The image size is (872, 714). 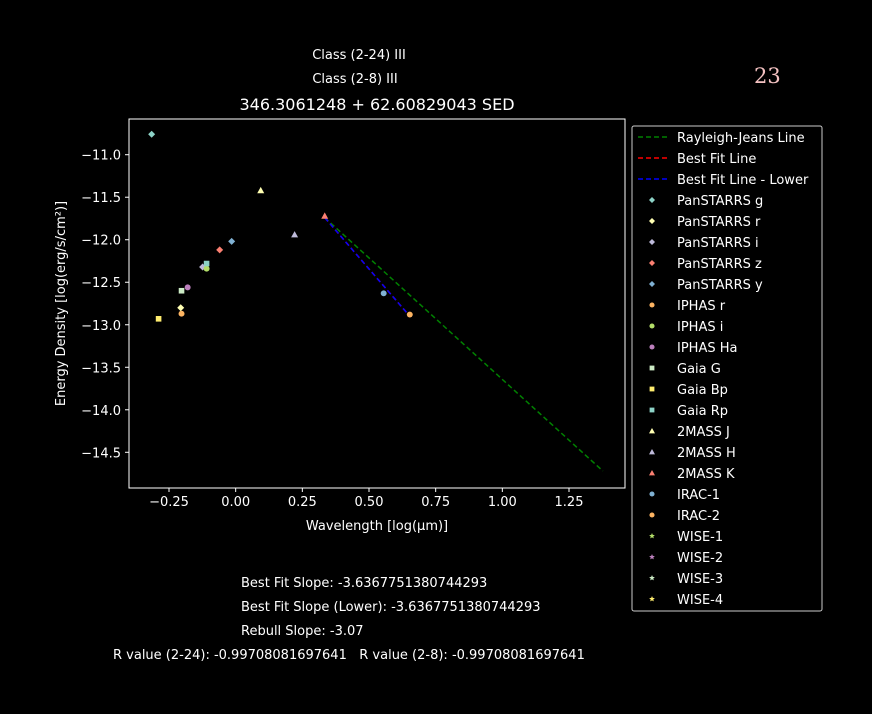 What do you see at coordinates (181, 290) in the screenshot?
I see `point-gaia-g` at bounding box center [181, 290].